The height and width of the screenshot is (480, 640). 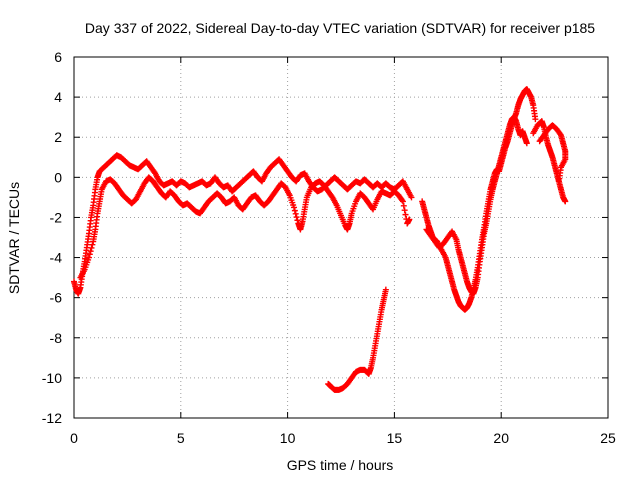 What do you see at coordinates (357, 339) in the screenshot?
I see `series-isolated-dip` at bounding box center [357, 339].